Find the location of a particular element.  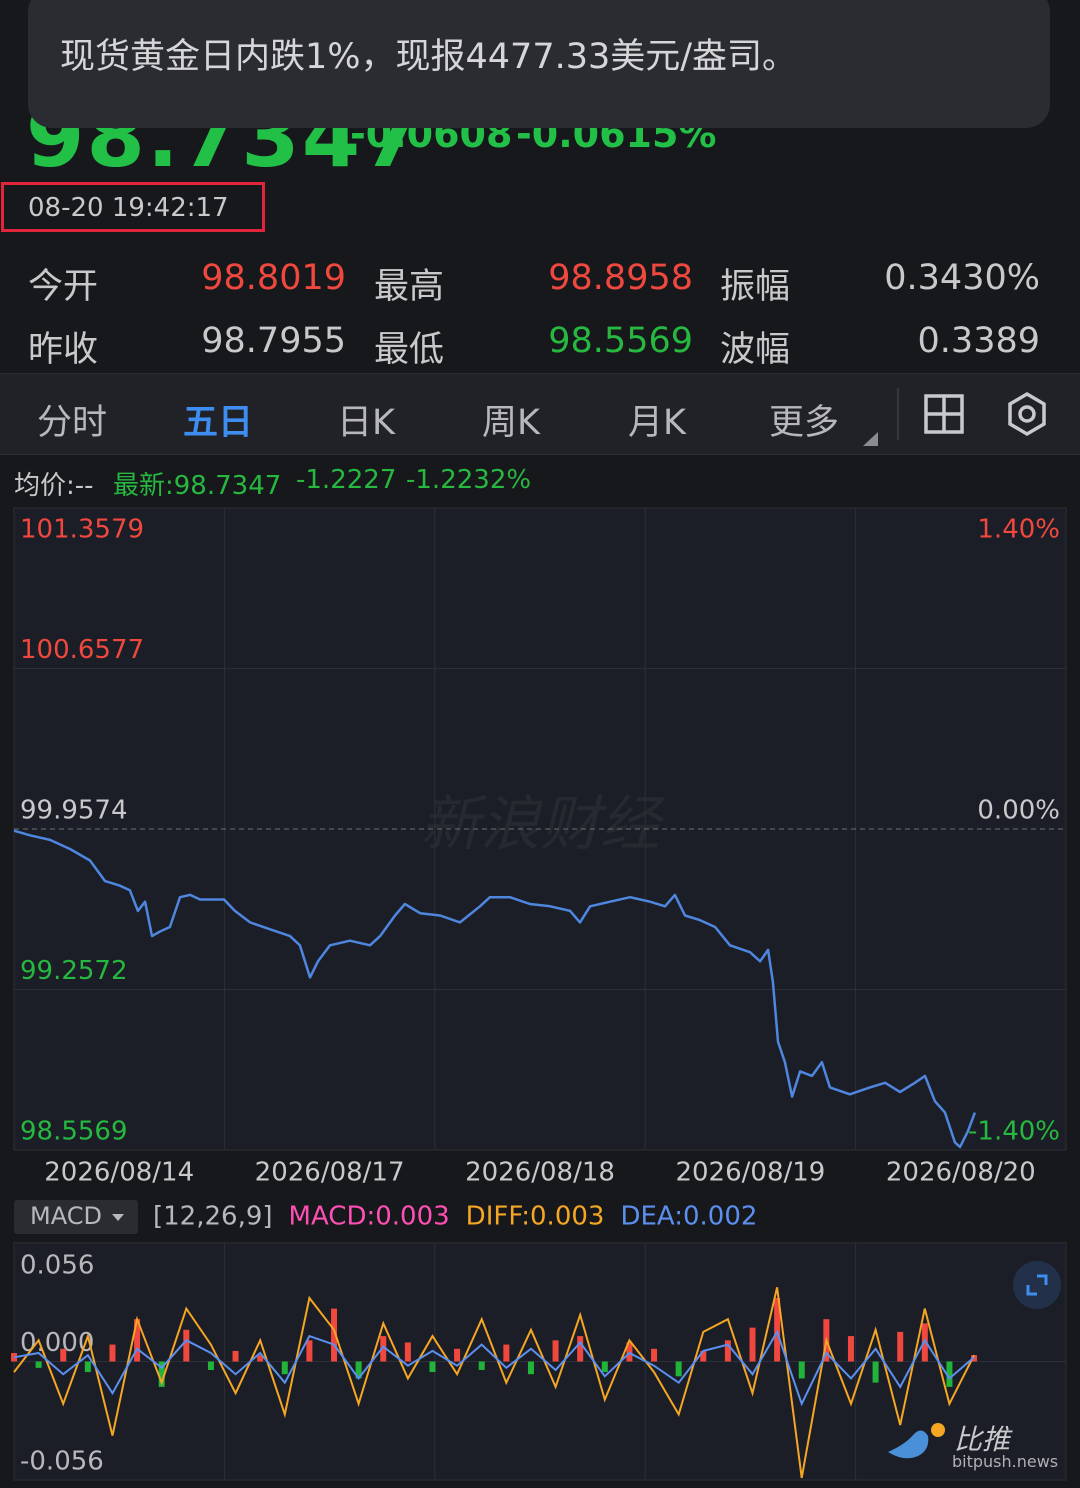

latest-change-pct: -1.2232% is located at coordinates (469, 480).